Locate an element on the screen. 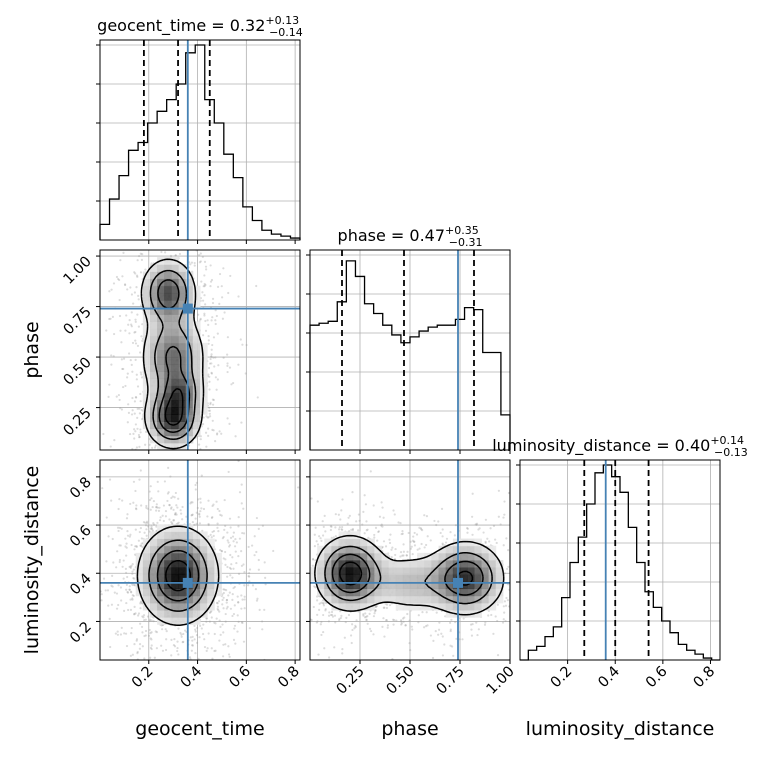  hist-panel-luminosity_distance: luminosity_distance = 0.40+0.14 −0.13 is located at coordinates (620, 549).